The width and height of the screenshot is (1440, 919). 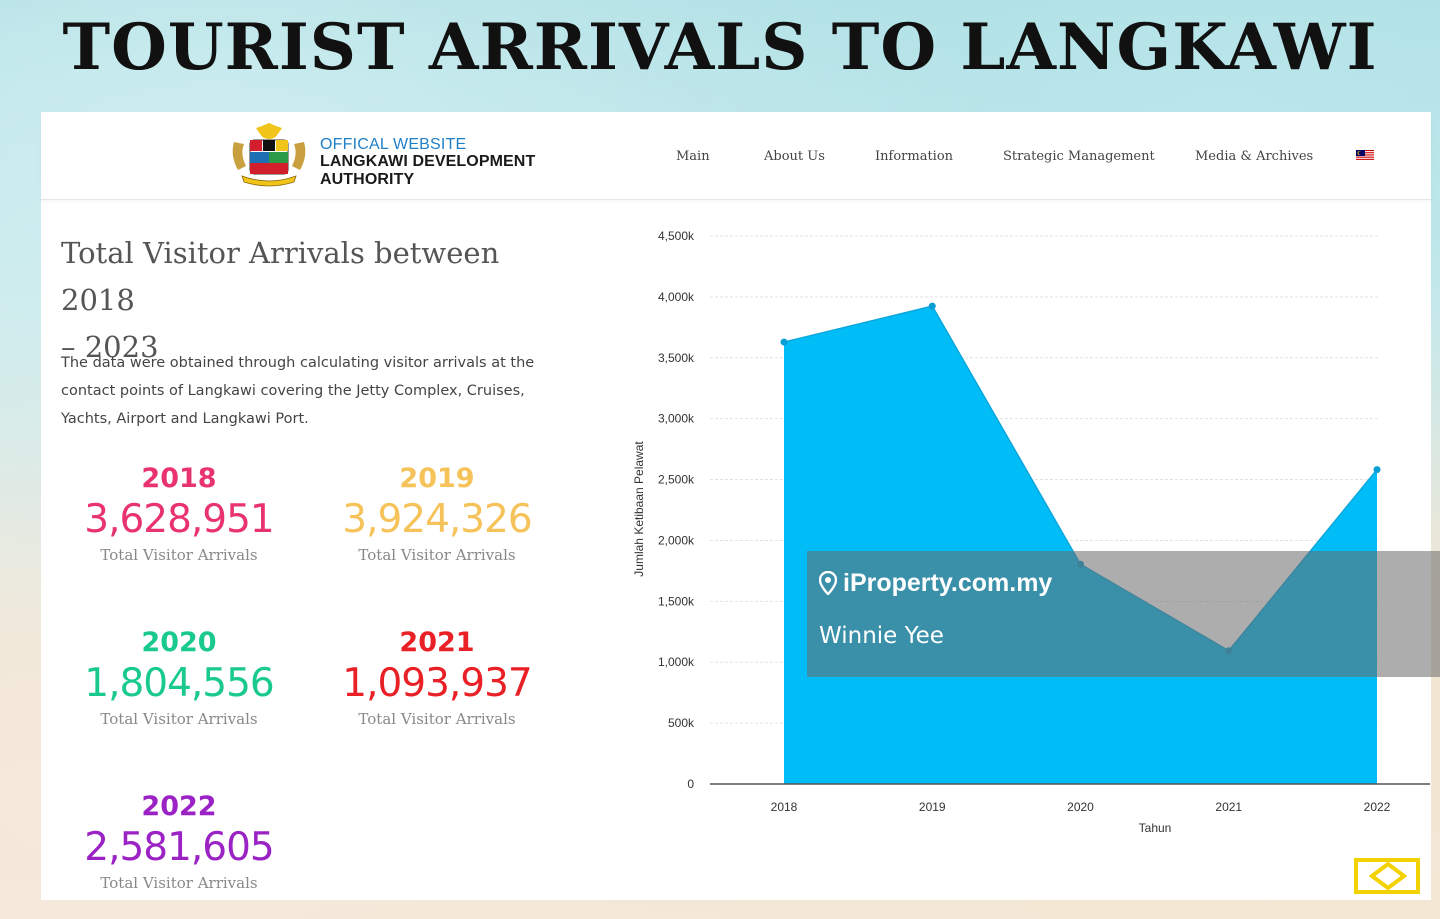 I want to click on malaysia-flag-icon, so click(x=1365, y=155).